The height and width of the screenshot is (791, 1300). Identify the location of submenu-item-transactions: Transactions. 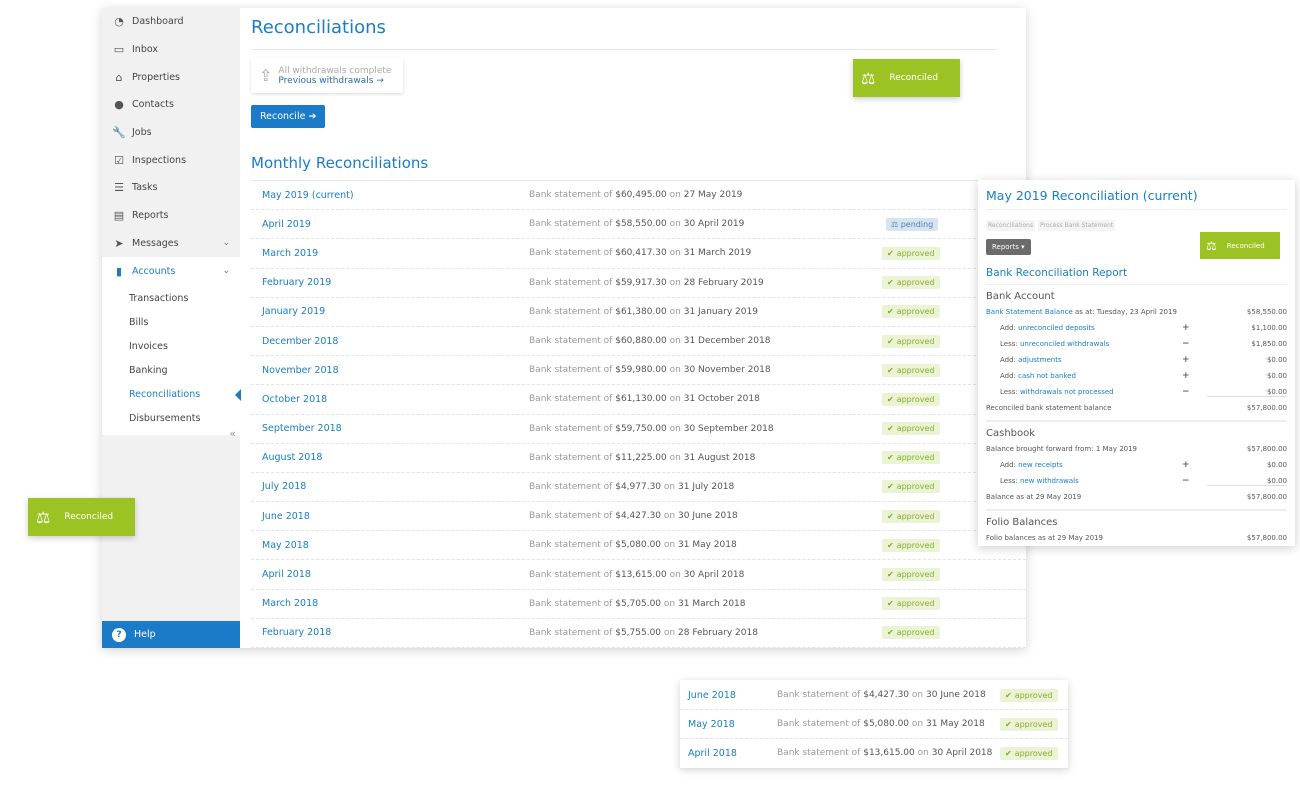
(159, 298).